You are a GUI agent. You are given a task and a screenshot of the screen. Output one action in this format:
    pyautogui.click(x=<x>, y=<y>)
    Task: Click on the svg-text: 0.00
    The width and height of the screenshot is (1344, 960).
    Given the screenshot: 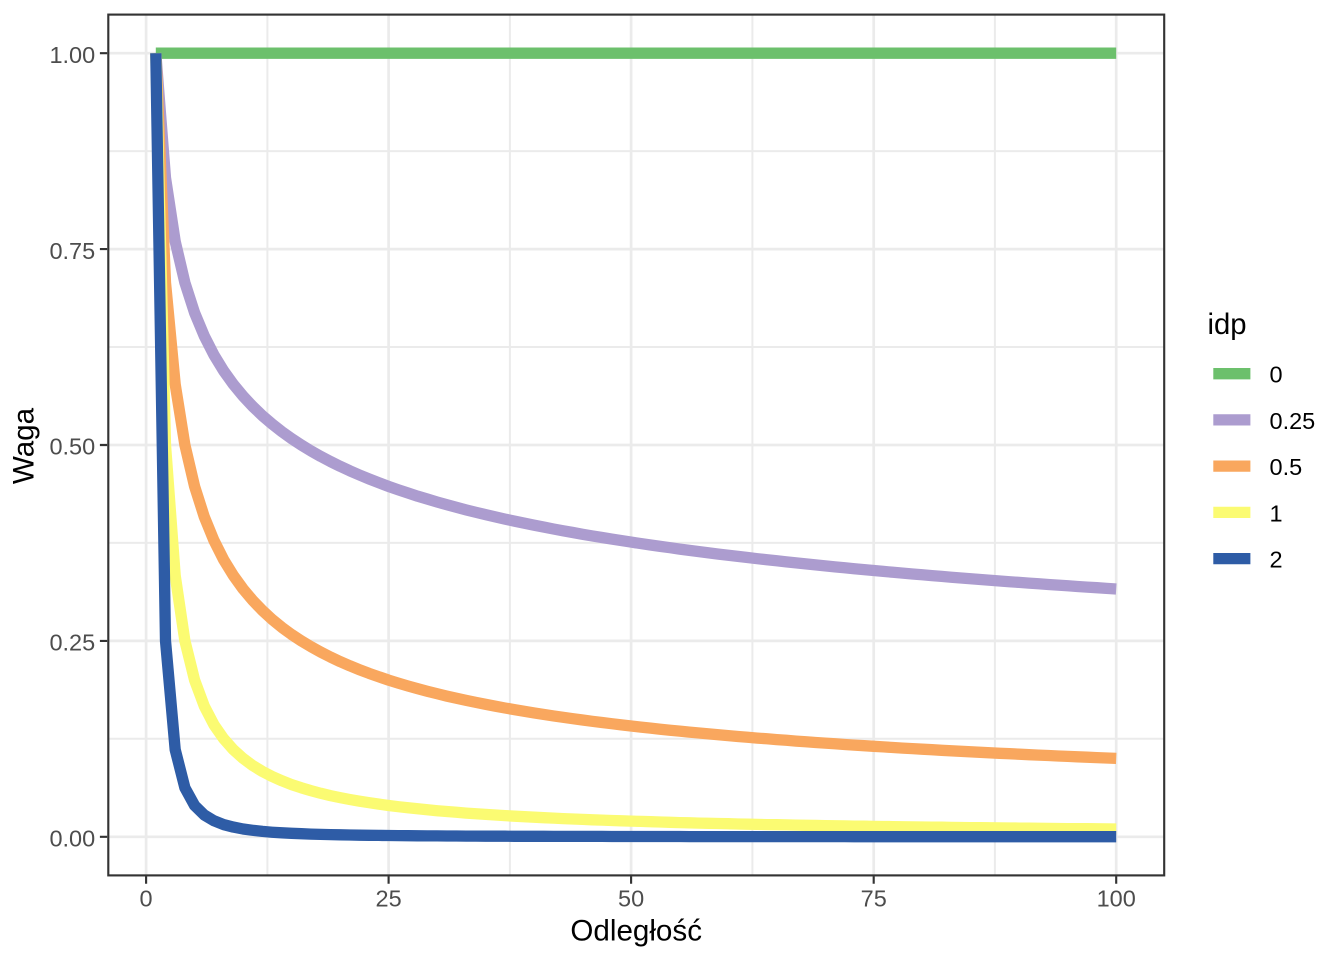 What is the action you would take?
    pyautogui.click(x=72, y=839)
    